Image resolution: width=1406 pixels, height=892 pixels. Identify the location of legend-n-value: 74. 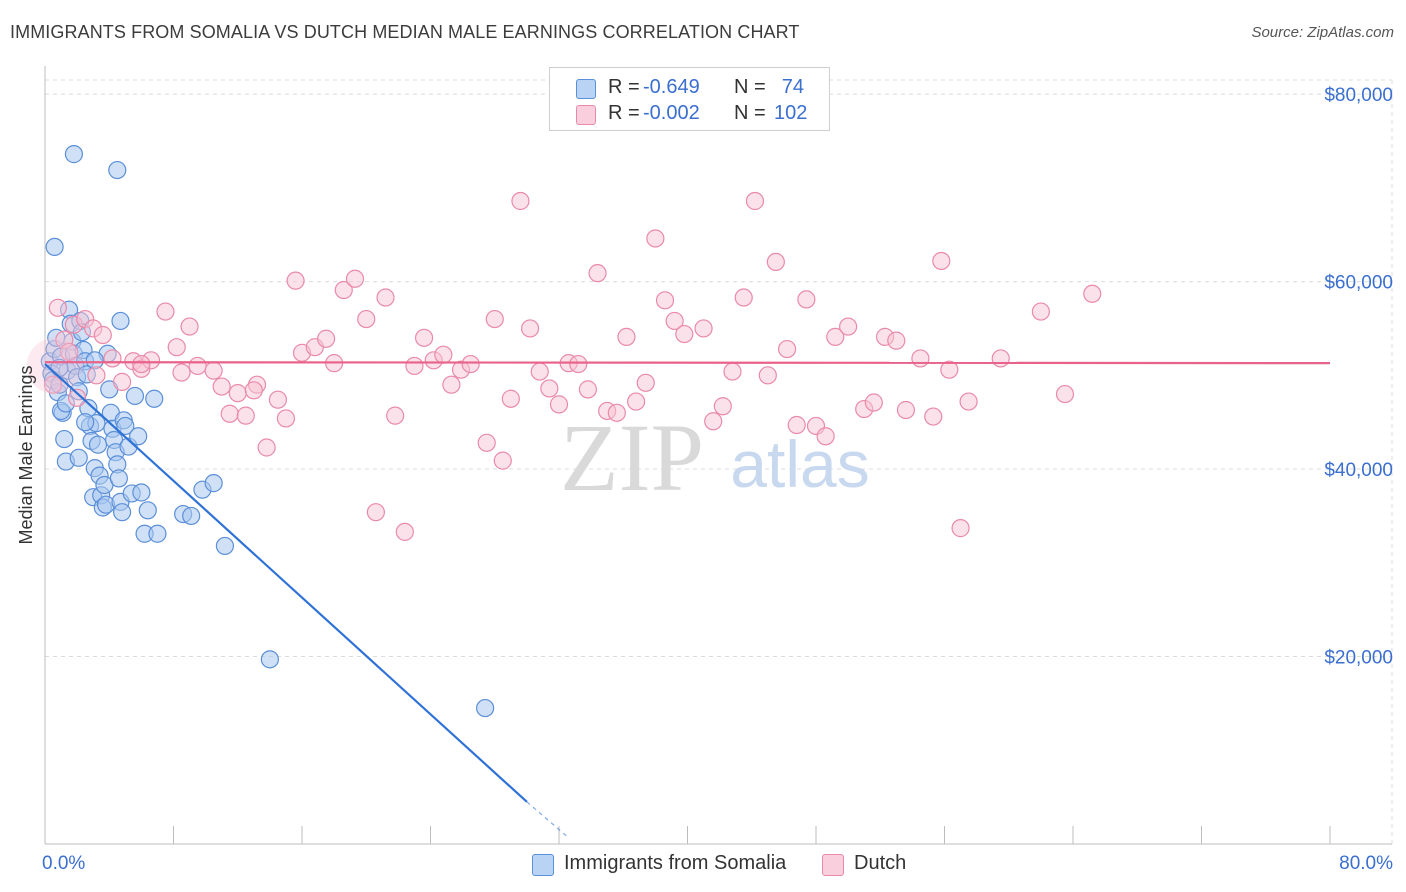
(792, 87).